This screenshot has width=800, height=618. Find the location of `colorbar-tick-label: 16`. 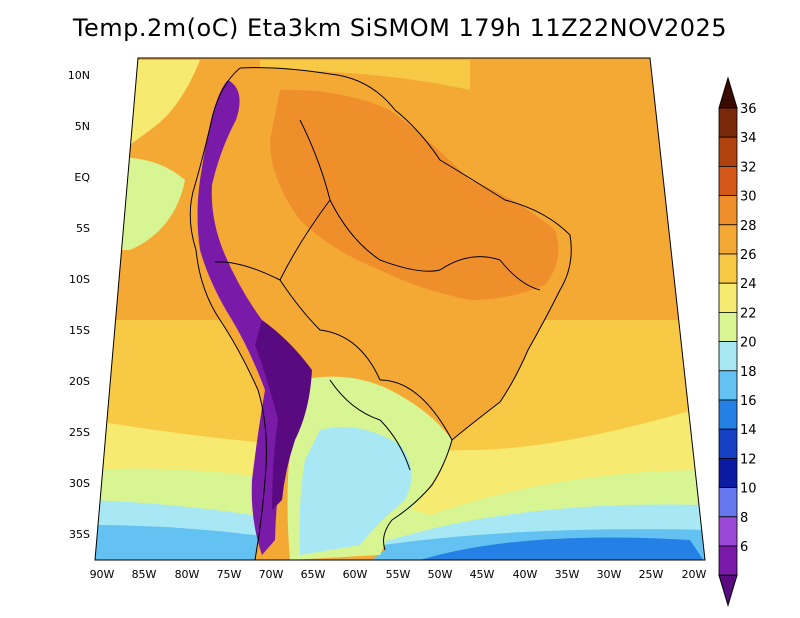

colorbar-tick-label: 16 is located at coordinates (748, 401).